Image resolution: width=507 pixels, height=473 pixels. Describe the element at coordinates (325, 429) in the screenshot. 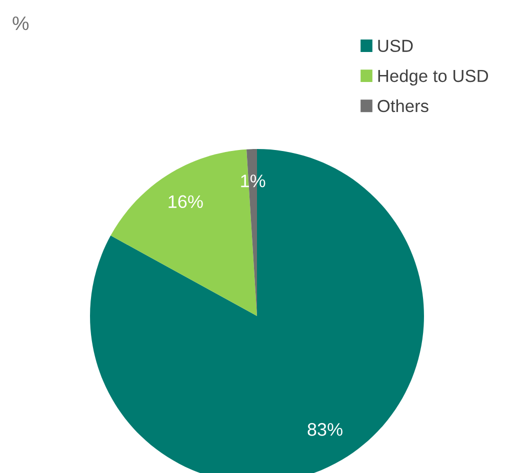

I see `data-label: 83%` at that location.